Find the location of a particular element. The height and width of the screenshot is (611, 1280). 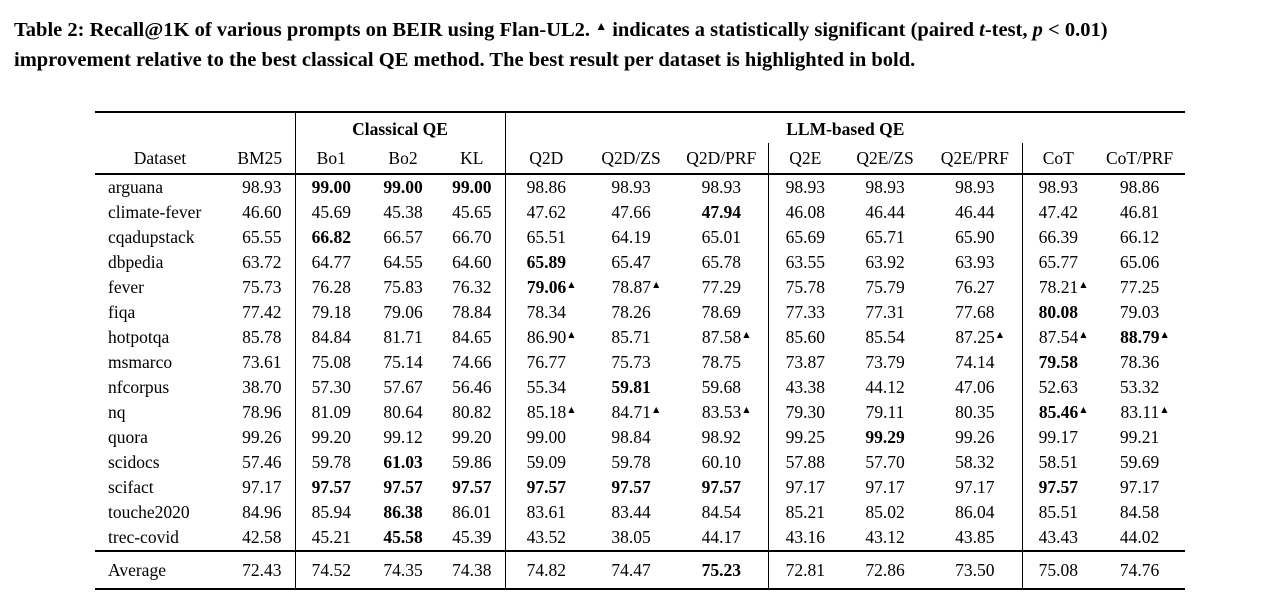

metric-value: 87.25 is located at coordinates (975, 337).